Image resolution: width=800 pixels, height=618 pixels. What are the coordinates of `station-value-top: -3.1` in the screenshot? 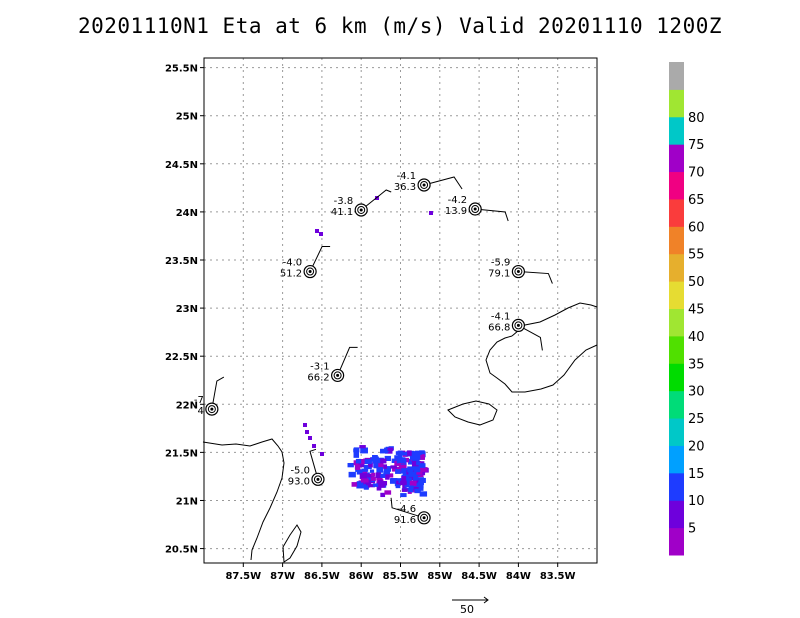 It's located at (320, 366).